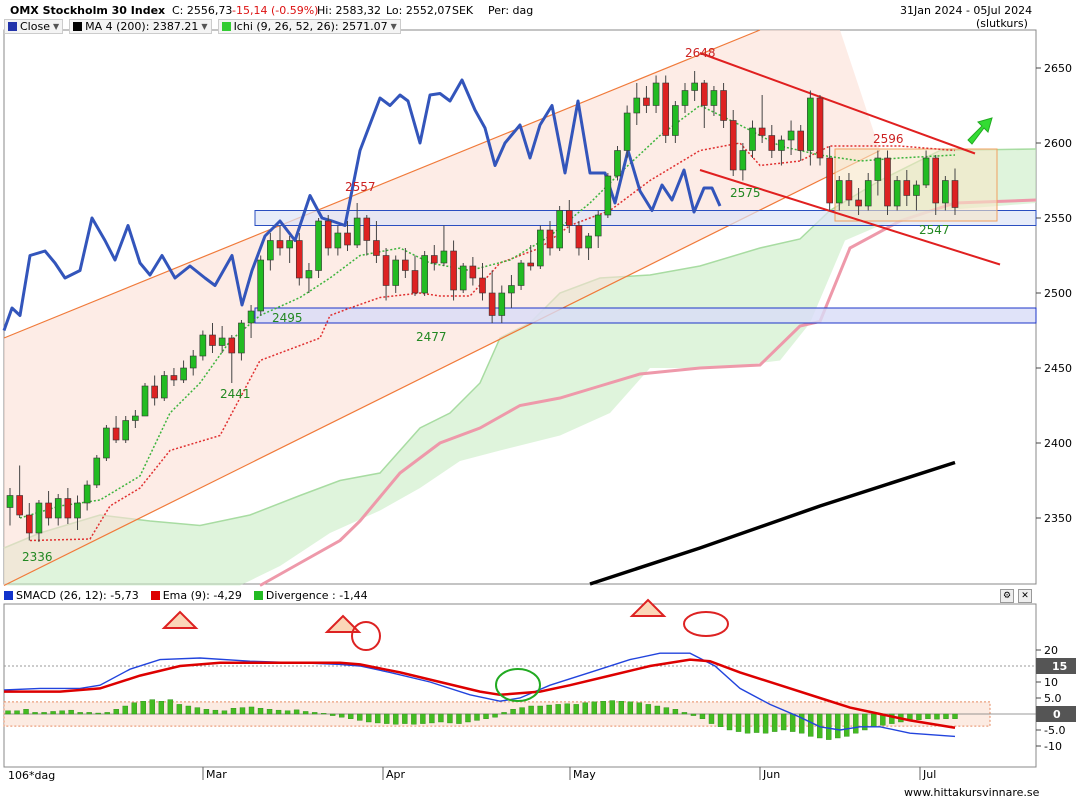 The image size is (1080, 800). What do you see at coordinates (1059, 666) in the screenshot?
I see `smacd-value-label: 15` at bounding box center [1059, 666].